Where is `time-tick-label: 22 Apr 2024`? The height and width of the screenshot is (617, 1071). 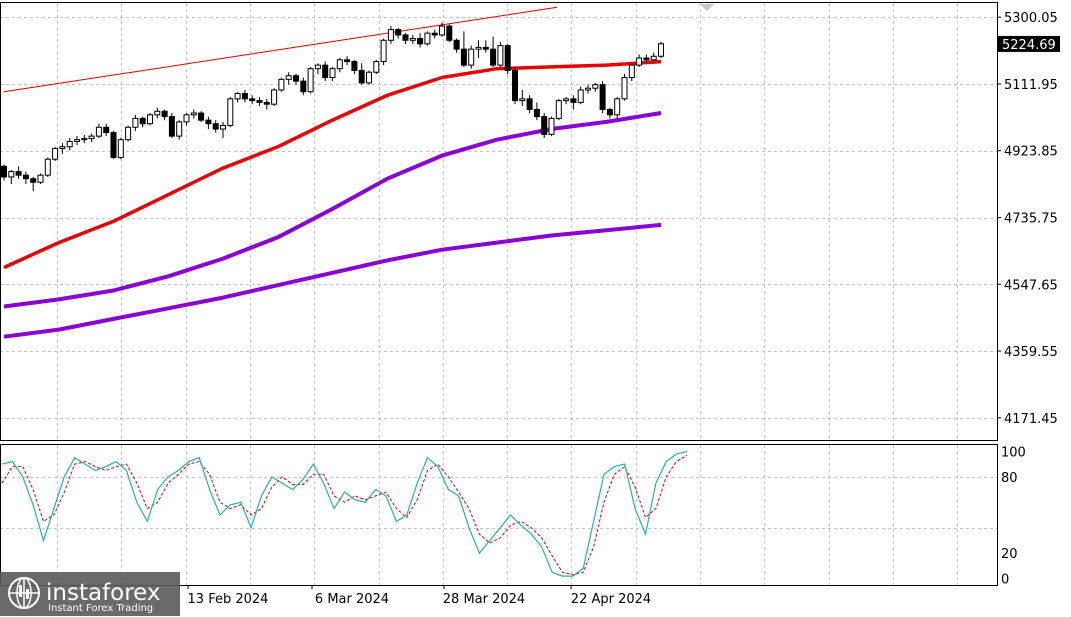
time-tick-label: 22 Apr 2024 is located at coordinates (611, 599).